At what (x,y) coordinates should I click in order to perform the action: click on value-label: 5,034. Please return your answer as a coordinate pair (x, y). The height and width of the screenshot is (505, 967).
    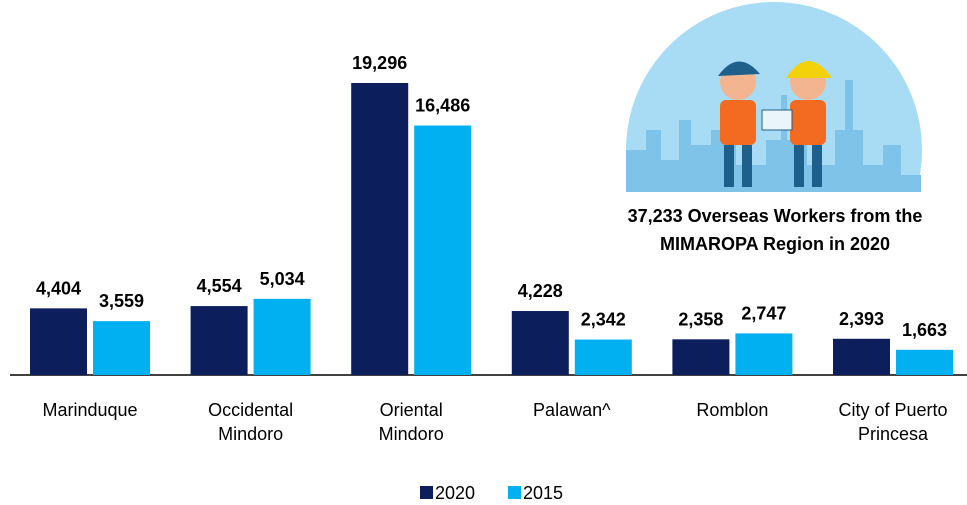
    Looking at the image, I should click on (282, 279).